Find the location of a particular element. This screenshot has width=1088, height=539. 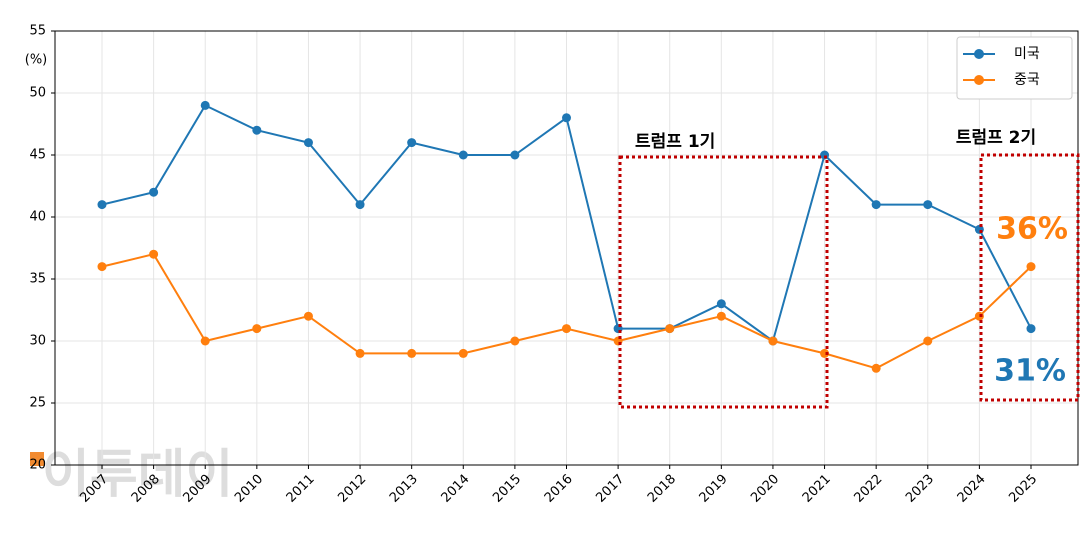

annotation: 트럼프 2기 is located at coordinates (996, 138).